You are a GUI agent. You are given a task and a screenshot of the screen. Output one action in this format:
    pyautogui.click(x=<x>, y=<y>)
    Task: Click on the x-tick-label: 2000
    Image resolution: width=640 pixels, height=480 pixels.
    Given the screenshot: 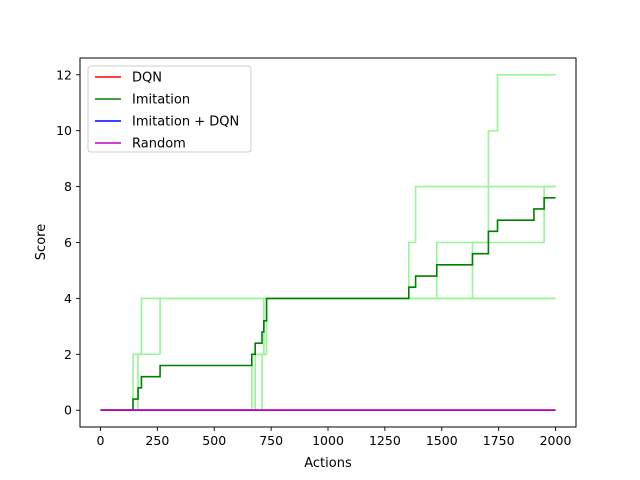 What is the action you would take?
    pyautogui.click(x=556, y=440)
    